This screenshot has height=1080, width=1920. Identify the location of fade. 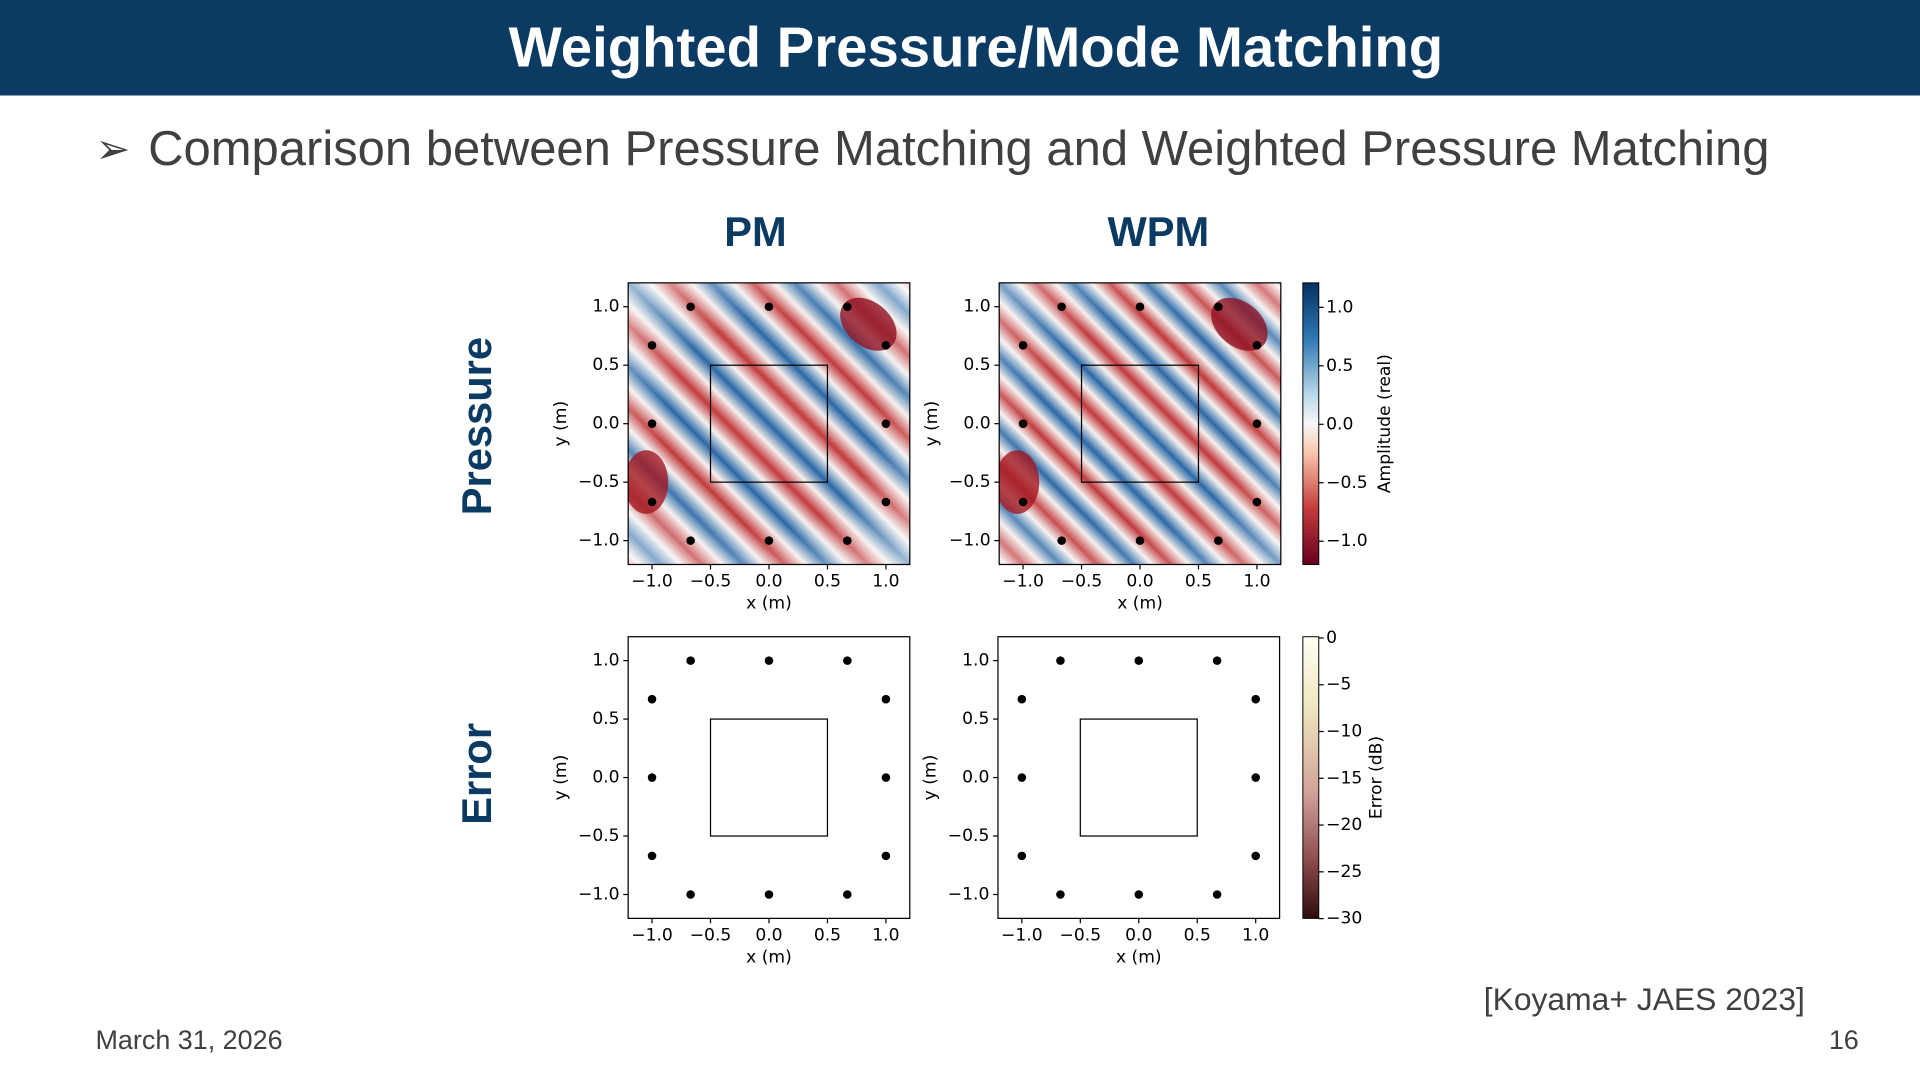
(1140, 423).